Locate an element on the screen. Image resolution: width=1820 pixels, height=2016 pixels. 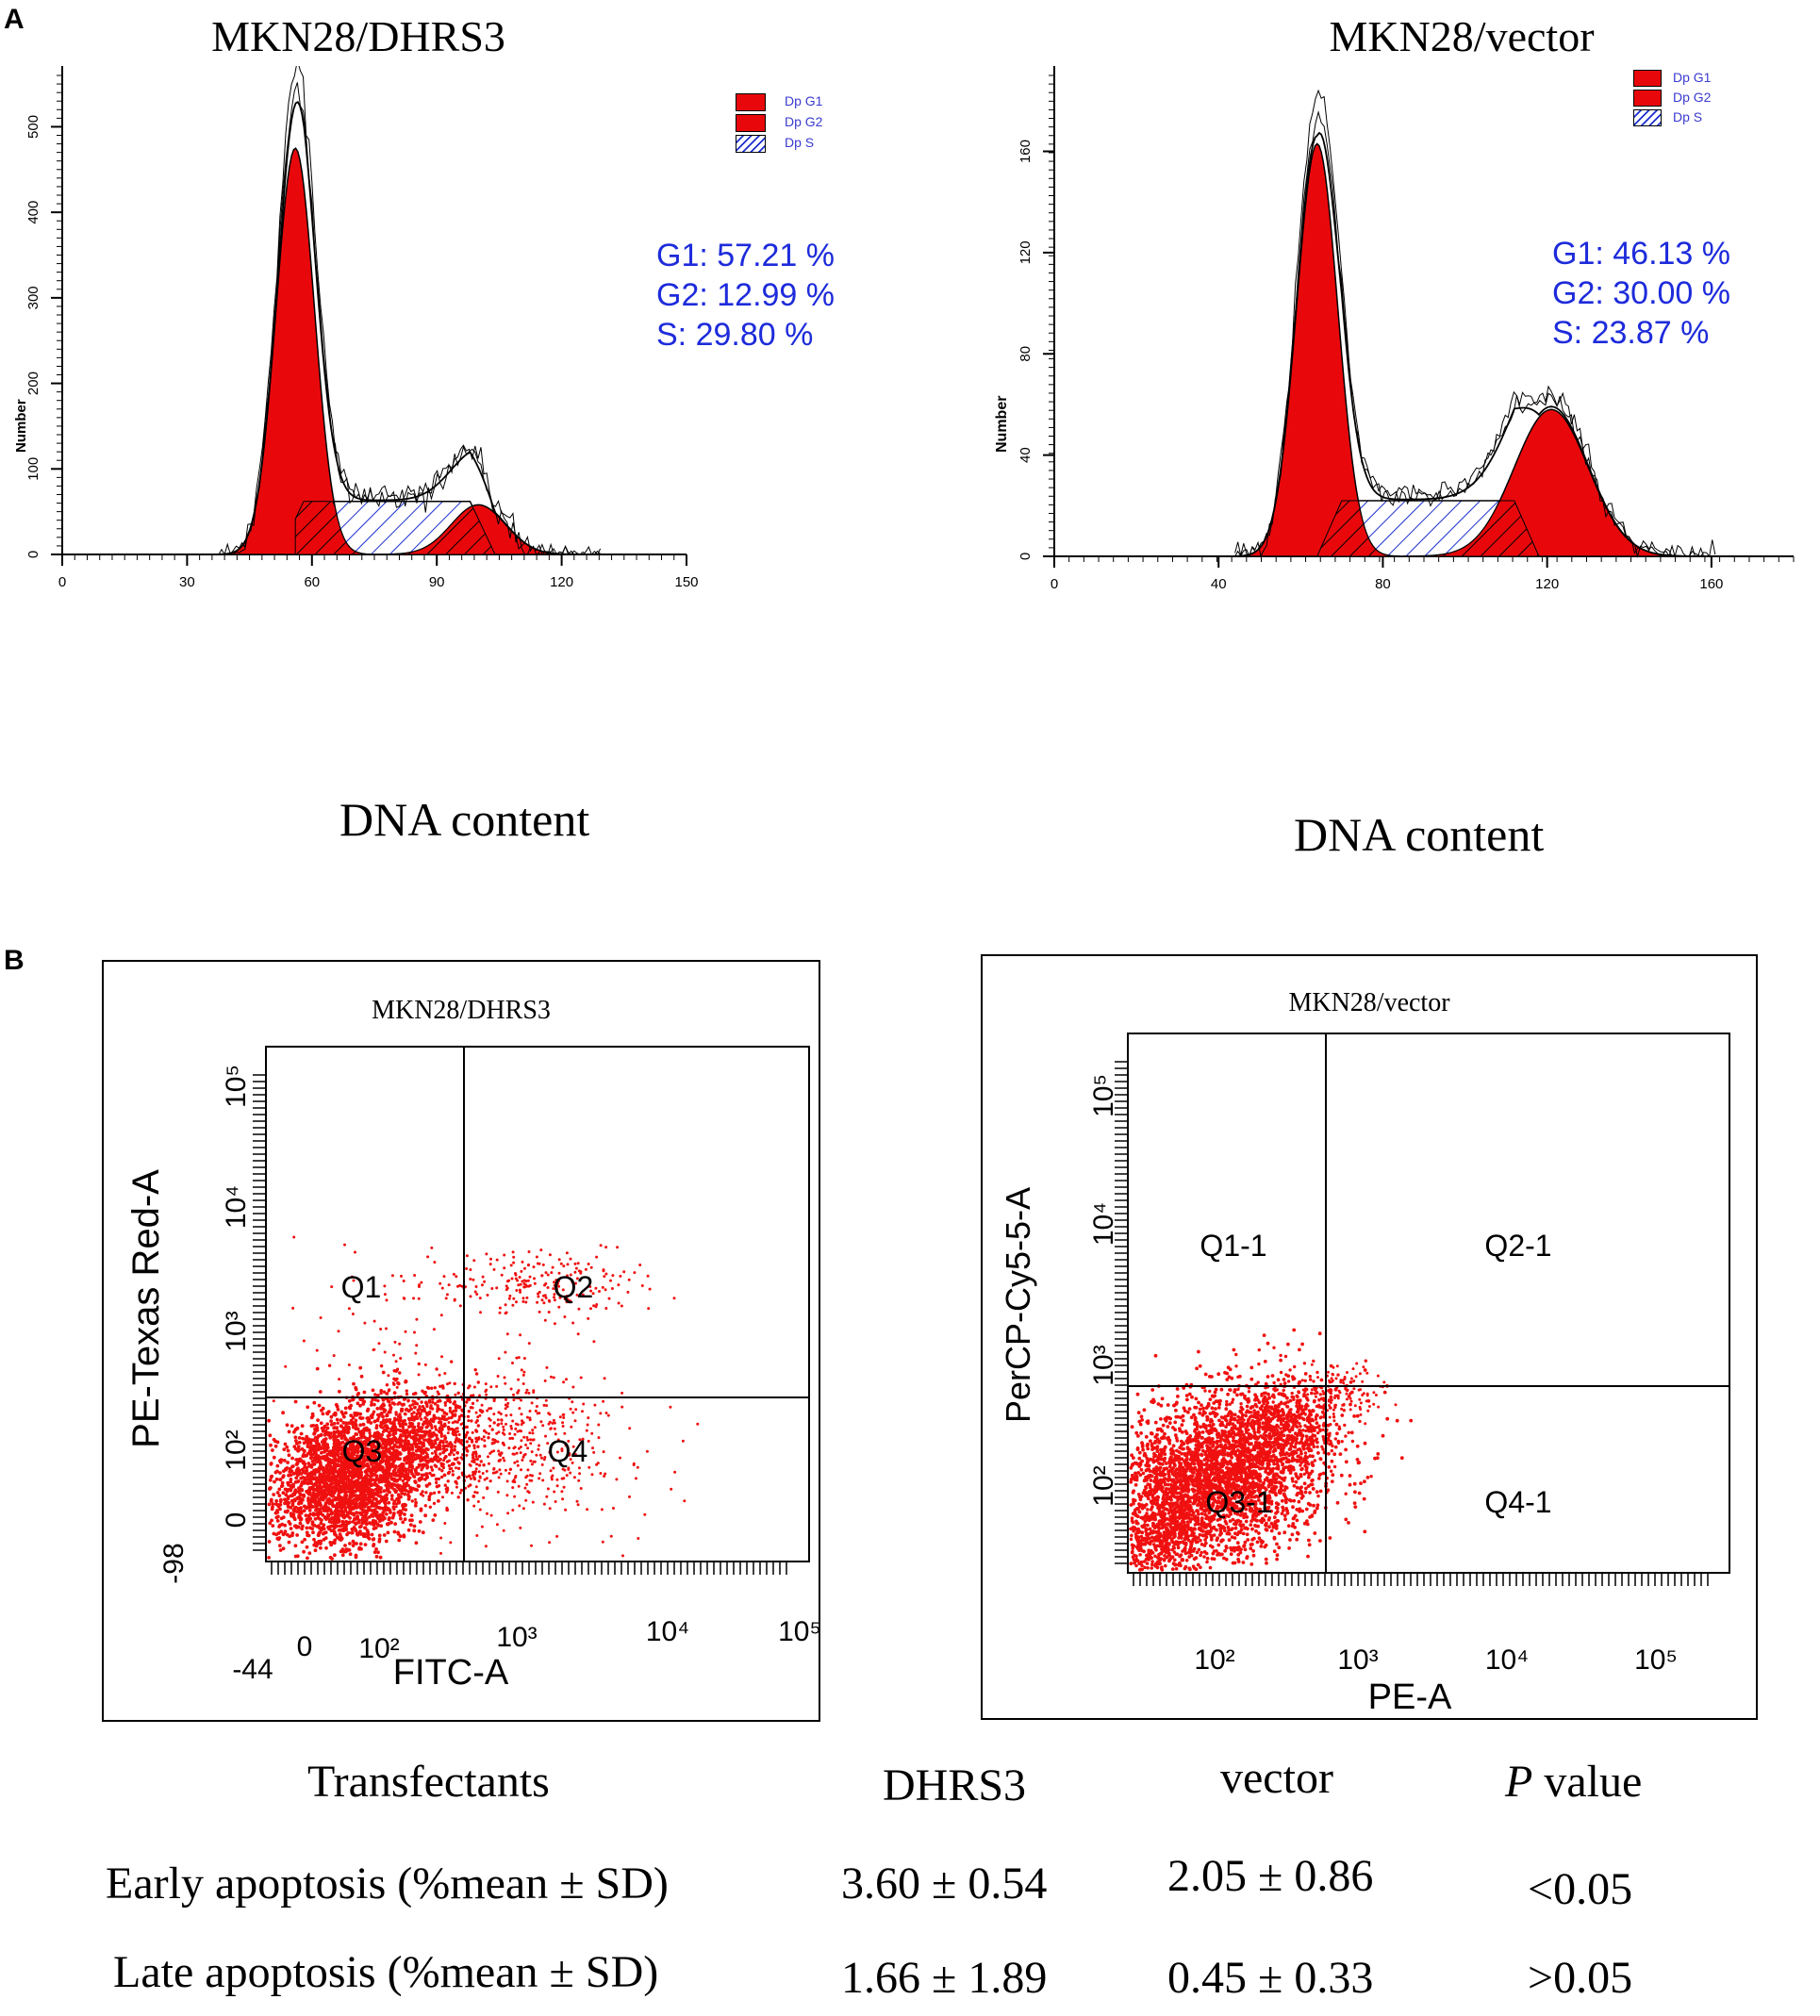
y-tick-label: 0 is located at coordinates (33, 554).